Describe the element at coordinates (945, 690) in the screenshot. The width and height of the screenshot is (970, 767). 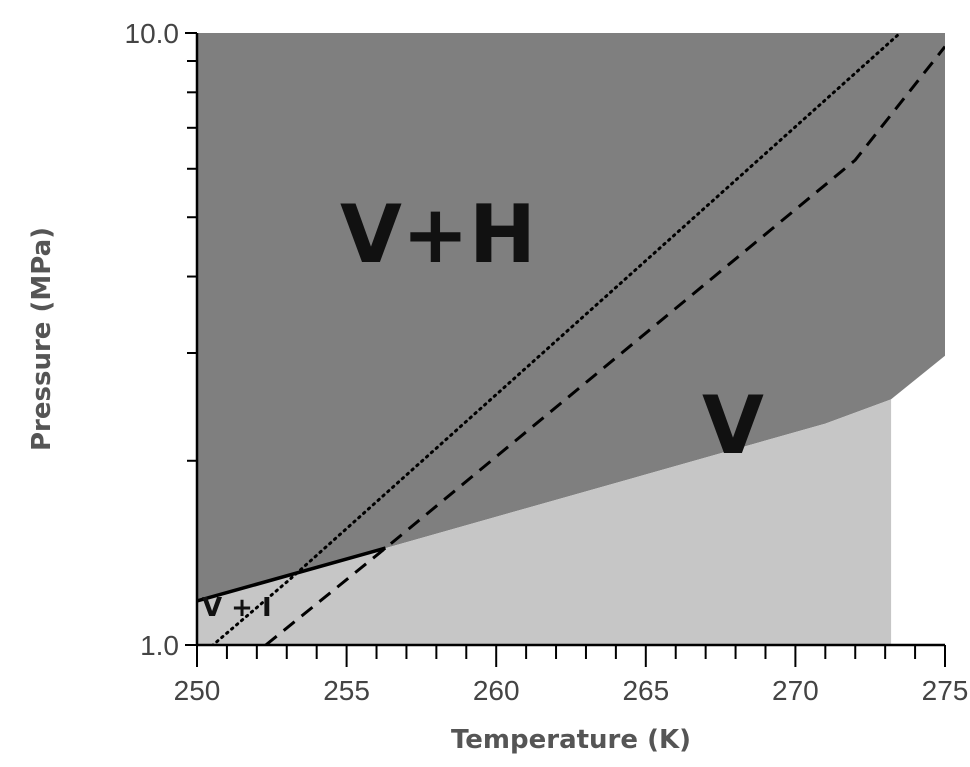
I see `x-tick-label: 275` at that location.